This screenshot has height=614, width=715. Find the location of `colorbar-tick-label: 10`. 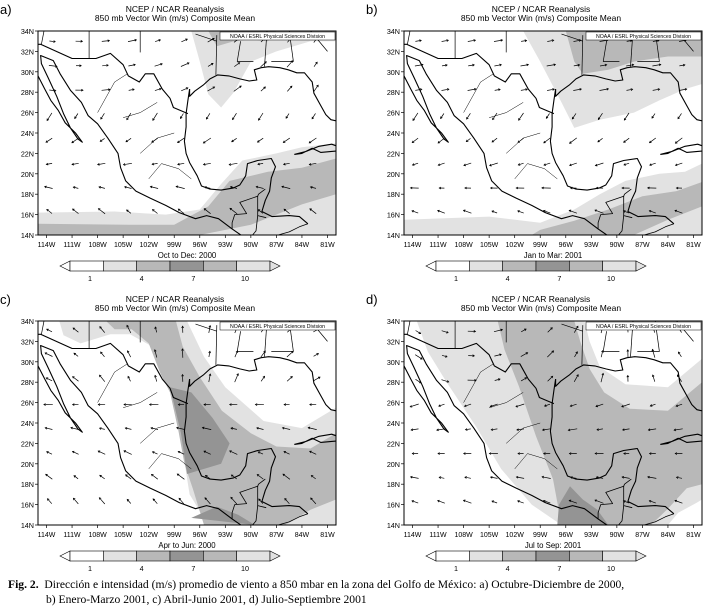

colorbar-tick-label: 10 is located at coordinates (611, 278).